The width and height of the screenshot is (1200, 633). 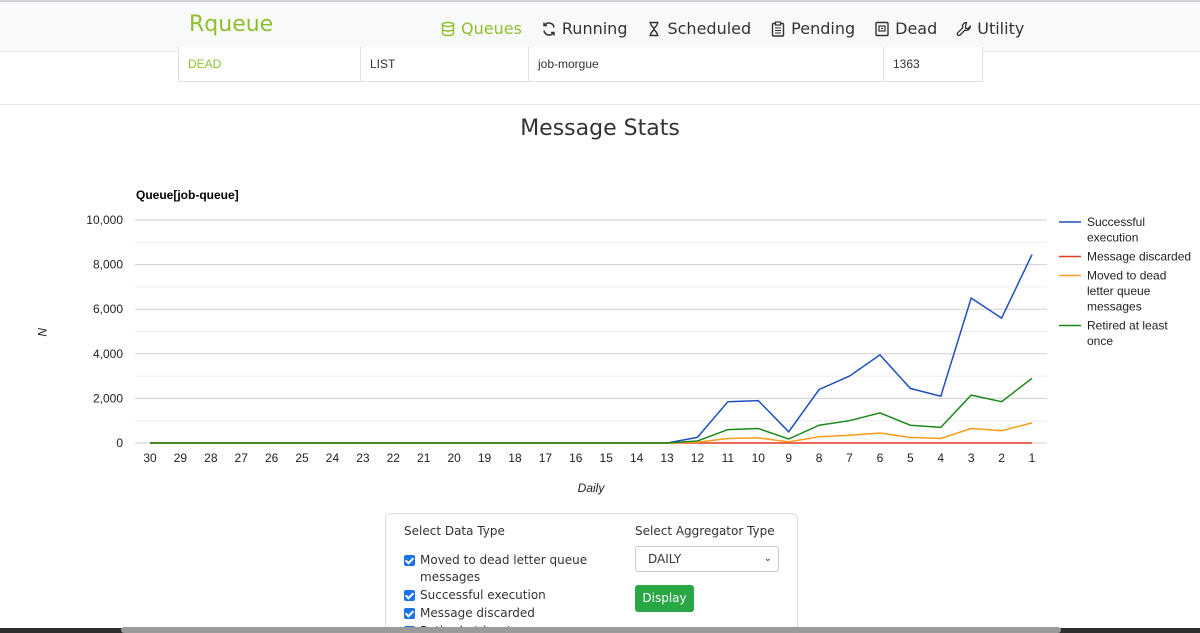 I want to click on chevron-down-icon: ⌄, so click(x=767, y=558).